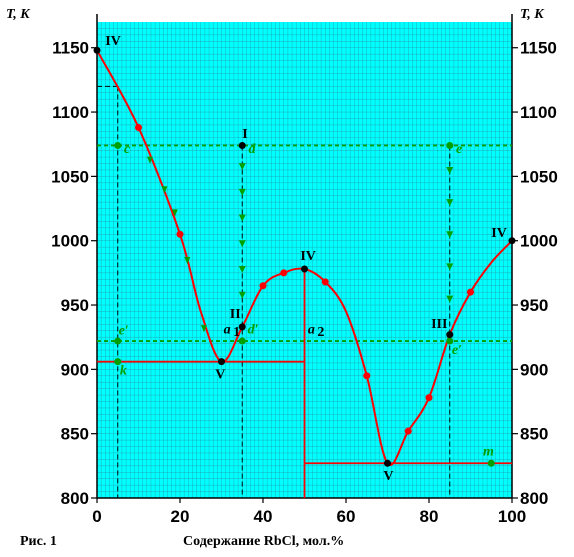  I want to click on x-tick-label: 0, so click(96, 516).